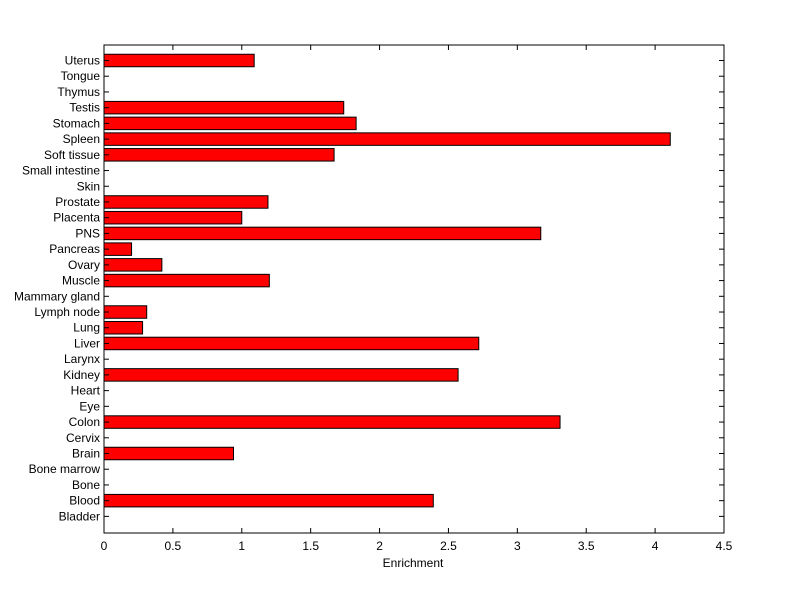 This screenshot has height=604, width=800. I want to click on x-tick-label: 2.5, so click(448, 546).